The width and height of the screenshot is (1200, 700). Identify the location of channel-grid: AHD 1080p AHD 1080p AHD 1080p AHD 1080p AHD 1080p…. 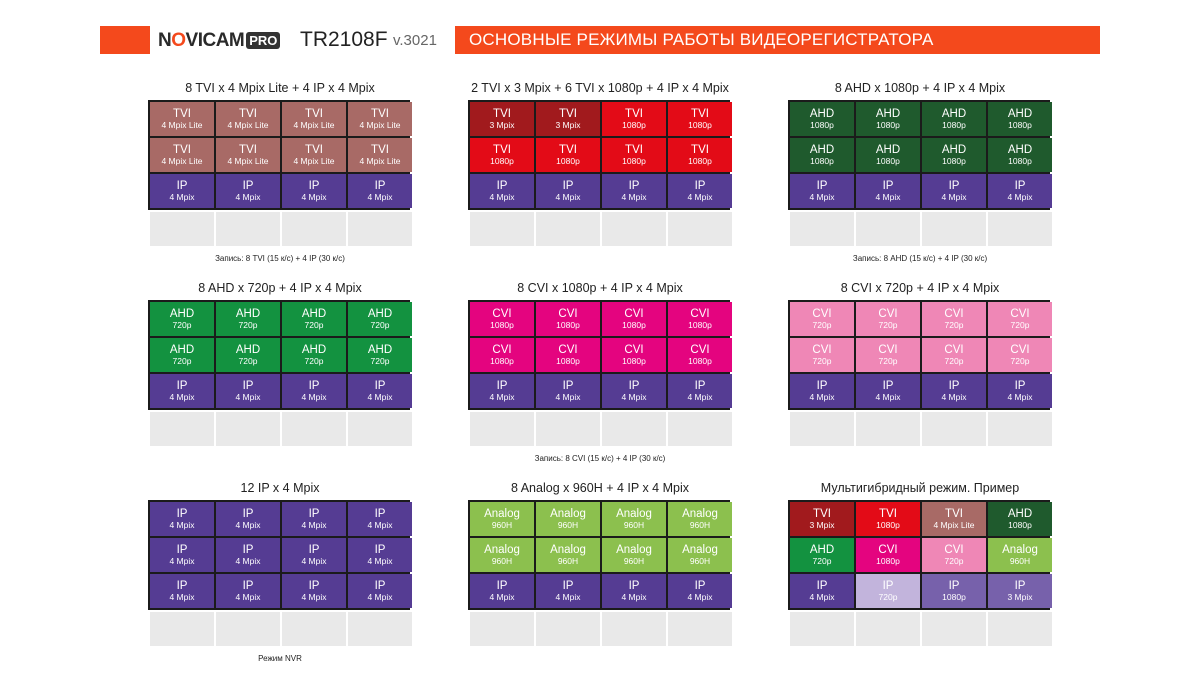
(920, 155).